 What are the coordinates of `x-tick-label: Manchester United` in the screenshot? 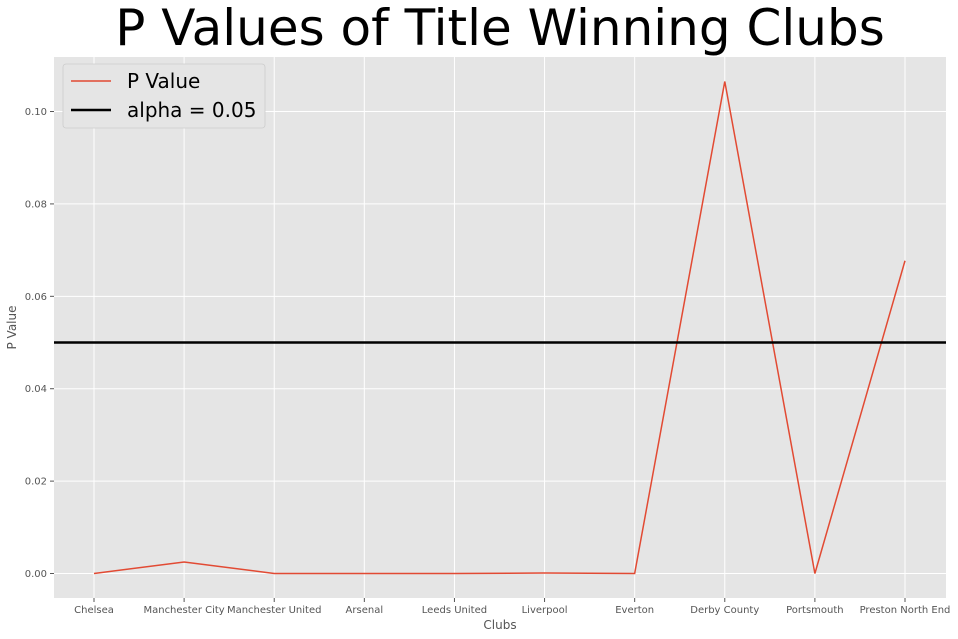 It's located at (274, 610).